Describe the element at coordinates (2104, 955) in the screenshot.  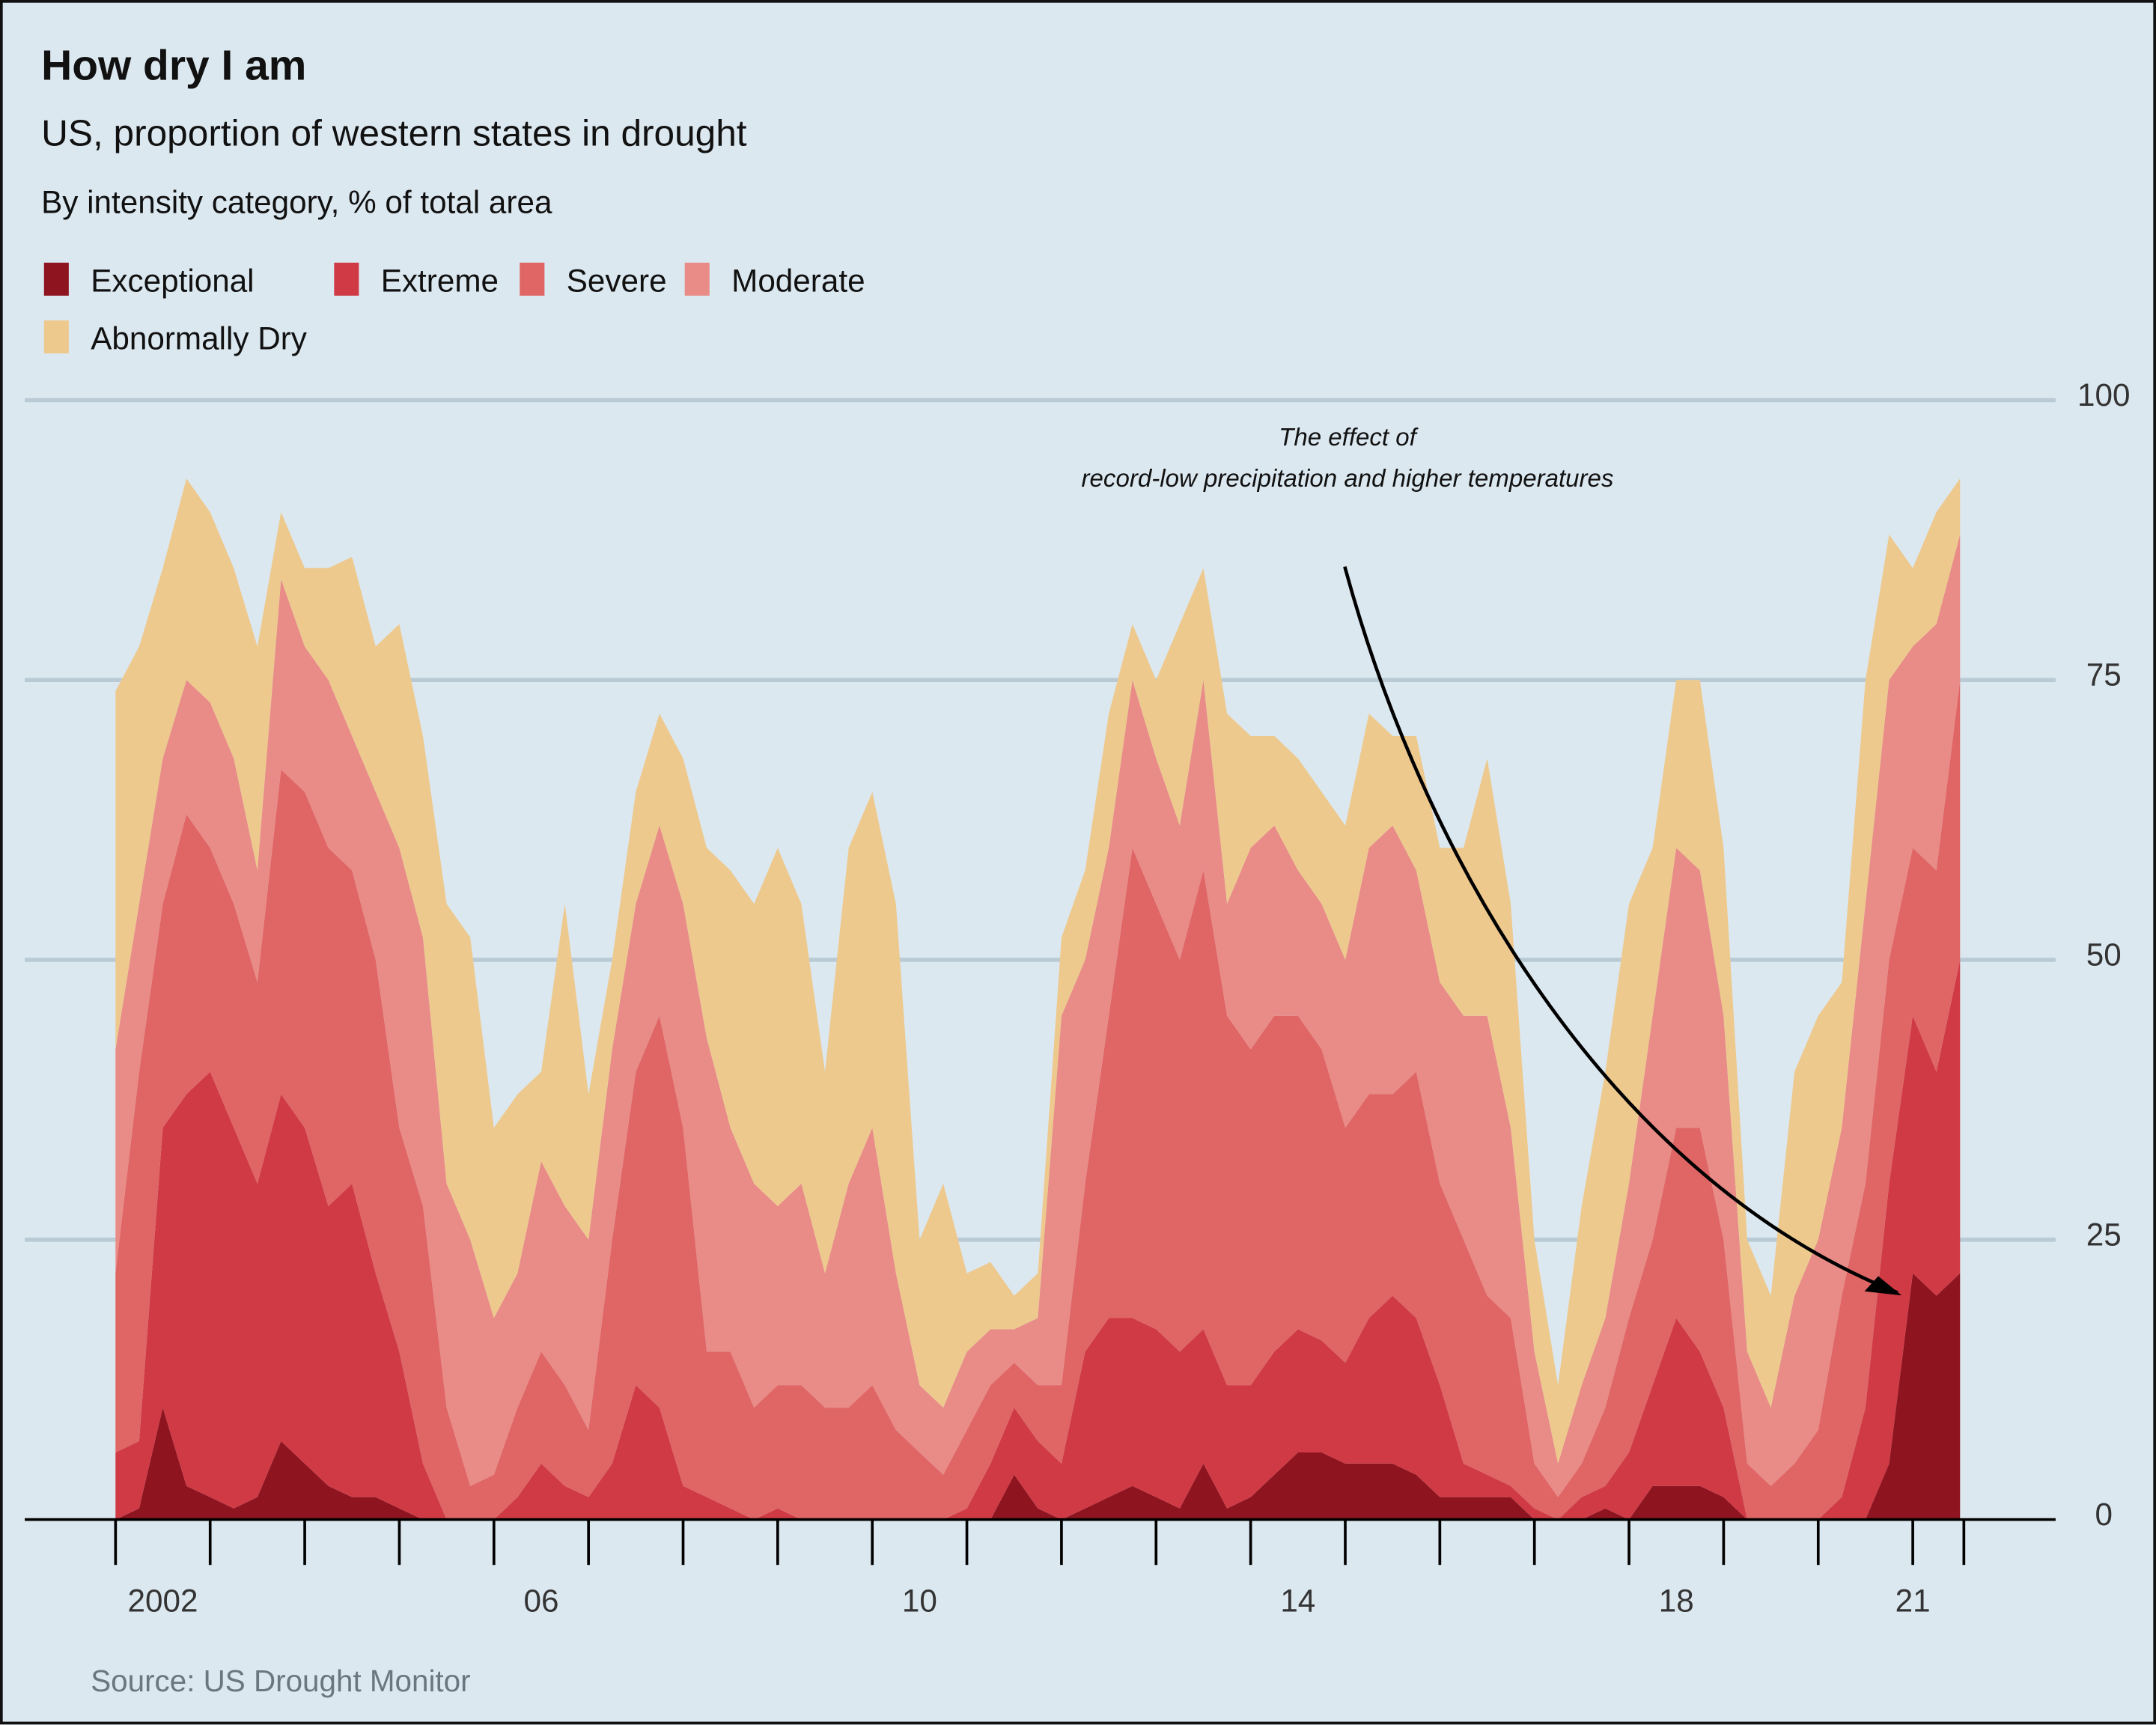
I see `y-tick-label: 50` at that location.